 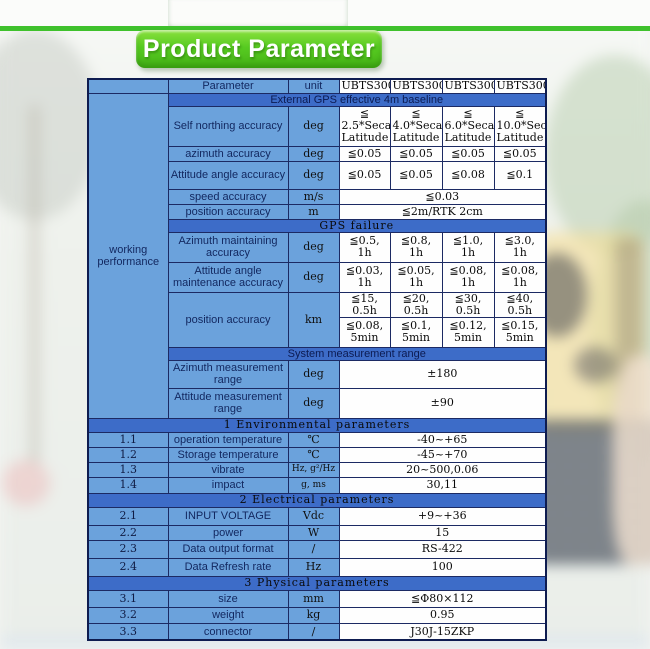 I want to click on value-cell: ≦2m/RTK 2cm, so click(x=442, y=211).